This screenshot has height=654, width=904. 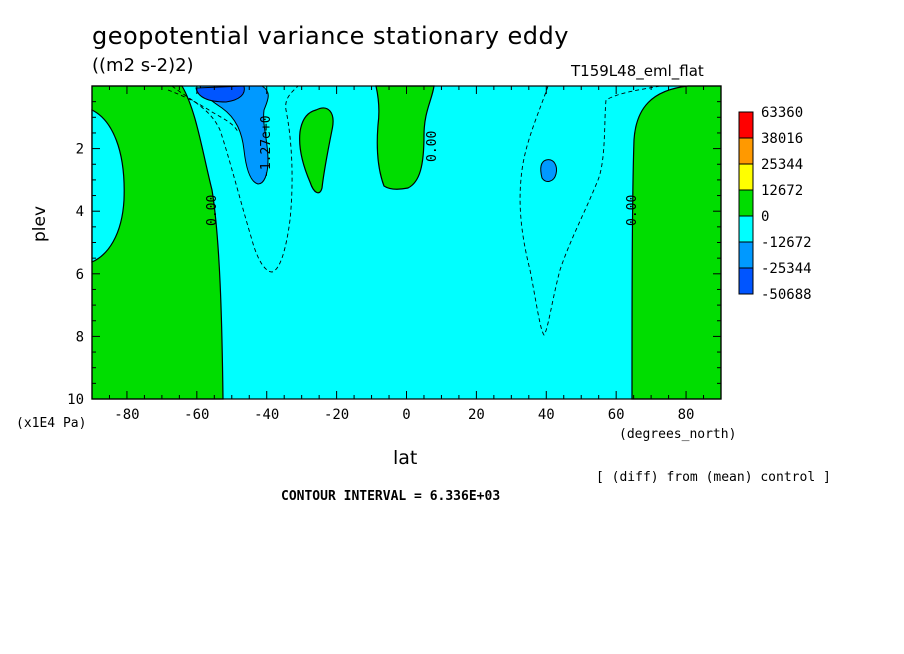 I want to click on x-tick-label: 0, so click(x=406, y=415).